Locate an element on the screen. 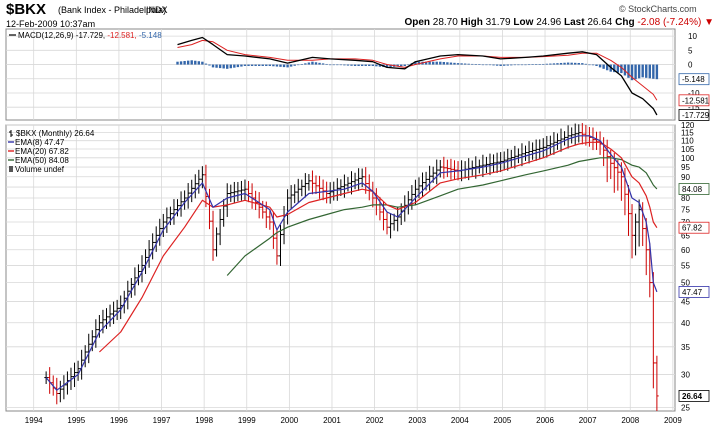 The width and height of the screenshot is (720, 431). macd-value-tag-text: -12.581 is located at coordinates (696, 100).